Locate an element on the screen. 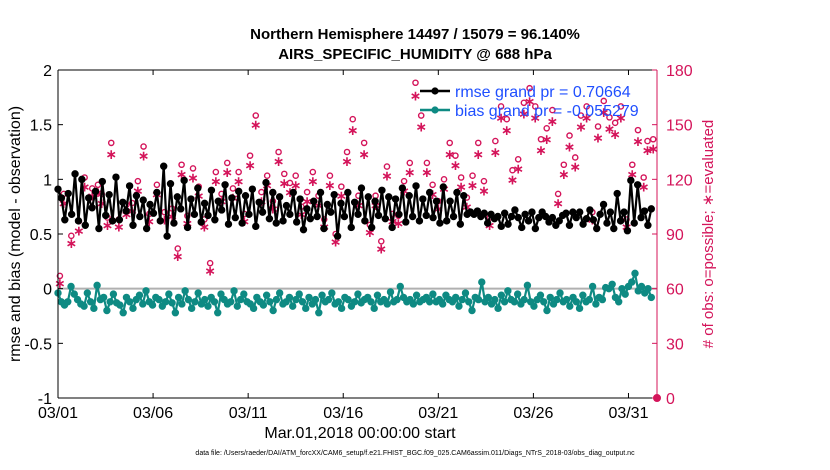 This screenshot has width=830, height=470. y-tick-label: 2 is located at coordinates (47, 71).